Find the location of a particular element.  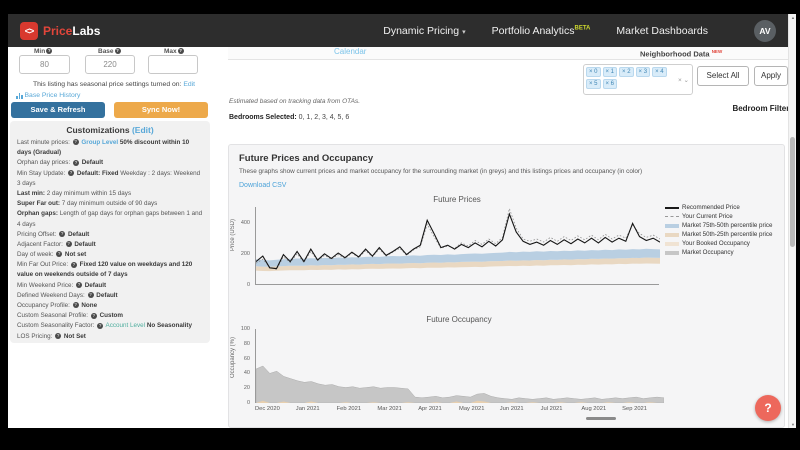

nav-dynamic-pricing: Dynamic Pricing ▾ is located at coordinates (424, 30).